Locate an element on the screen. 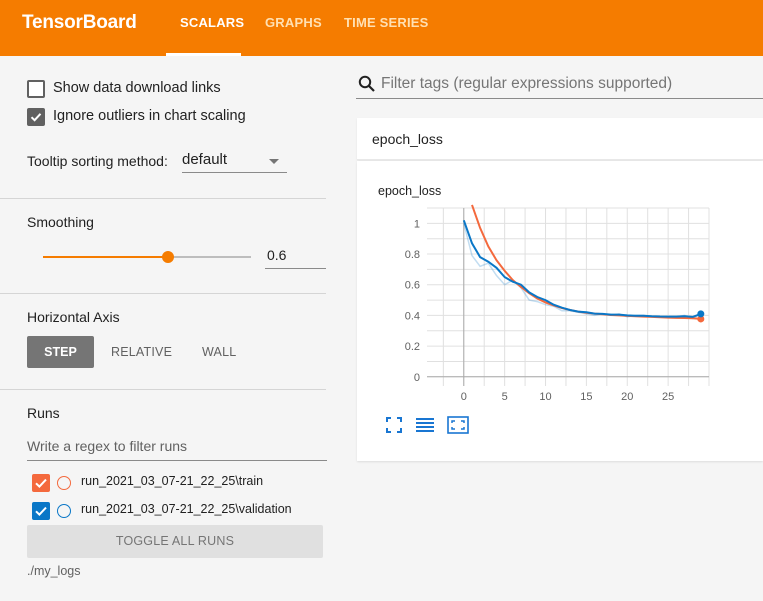 Image resolution: width=763 pixels, height=601 pixels. runs-filter-input: Write a regex to filter runs is located at coordinates (107, 446).